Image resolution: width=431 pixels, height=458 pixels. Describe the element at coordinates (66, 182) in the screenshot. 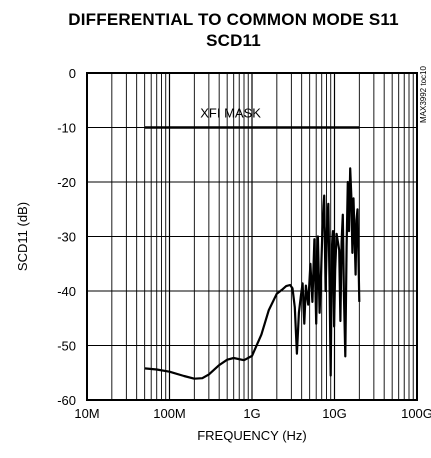

I see `y-tick-label: -20` at that location.